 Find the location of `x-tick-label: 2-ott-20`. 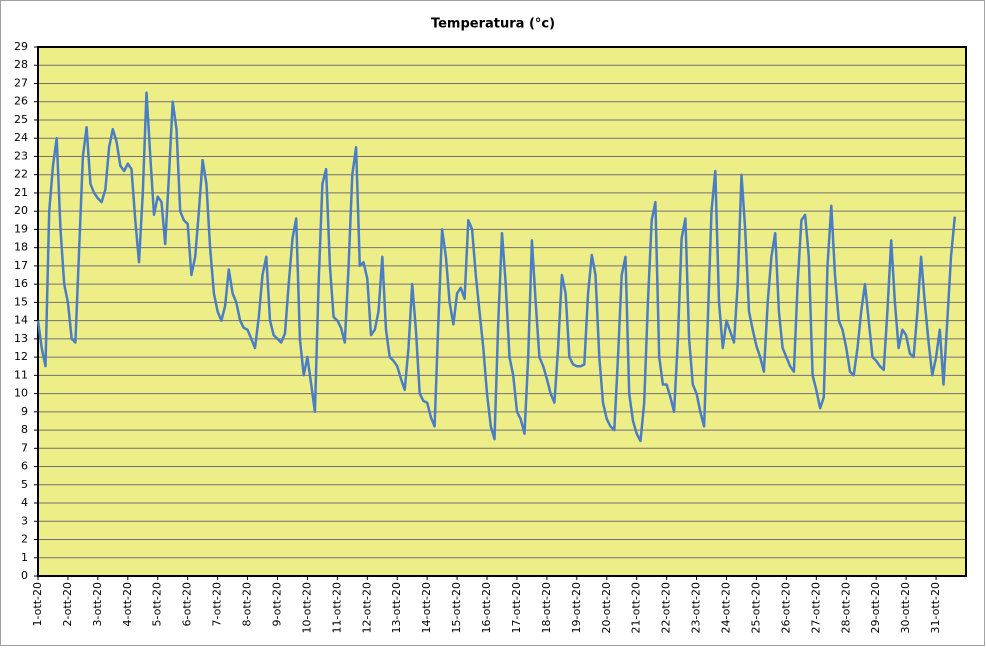

x-tick-label: 2-ott-20 is located at coordinates (67, 604).